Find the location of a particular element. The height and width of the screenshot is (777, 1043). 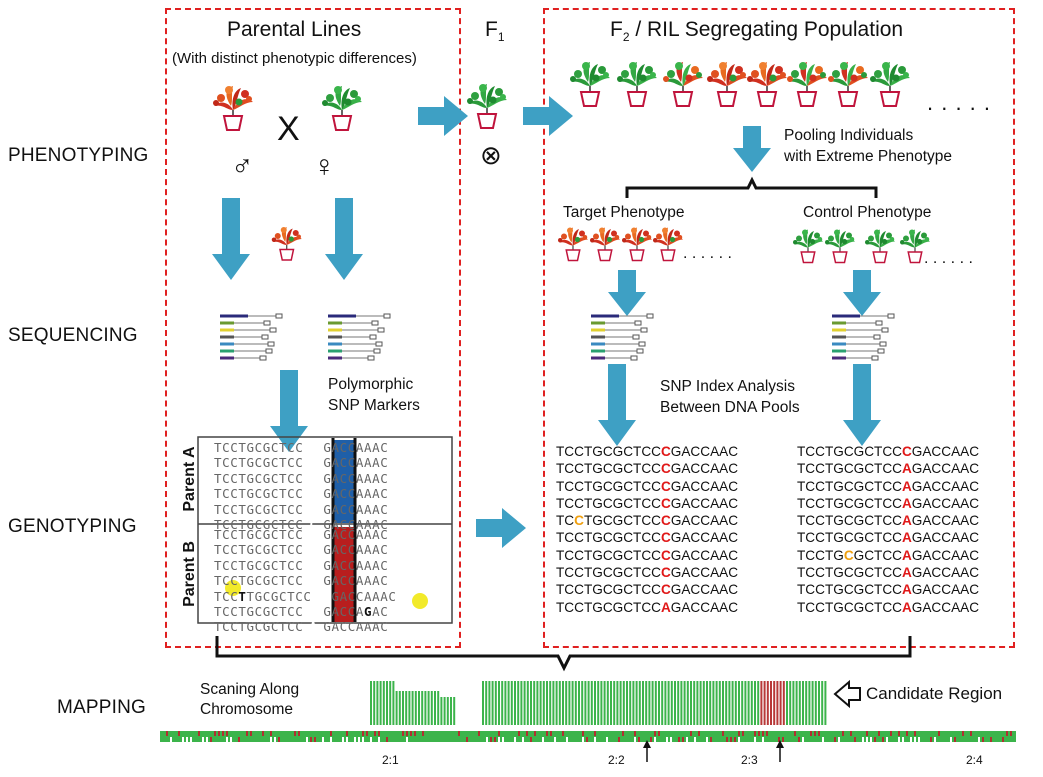

stage-phenotyping: PHENOTYPING is located at coordinates (78, 155).